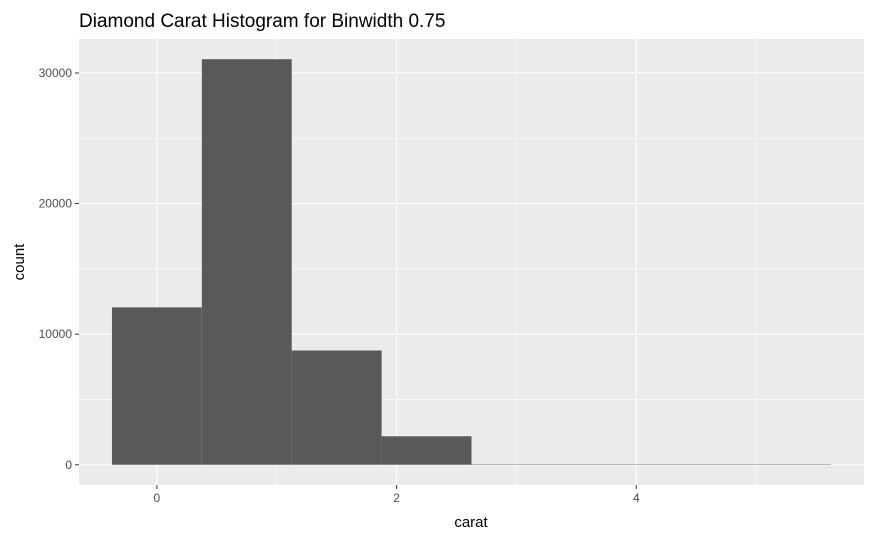  What do you see at coordinates (56, 73) in the screenshot?
I see `y-tick-label: 30000` at bounding box center [56, 73].